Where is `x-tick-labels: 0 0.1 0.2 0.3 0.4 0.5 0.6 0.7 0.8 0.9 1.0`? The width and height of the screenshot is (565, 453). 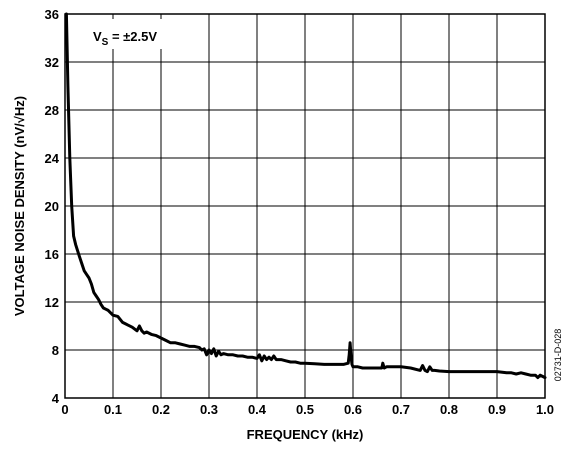 x-tick-labels: 0 0.1 0.2 0.3 0.4 0.5 0.6 0.7 0.8 0.9 1.0 is located at coordinates (307, 409).